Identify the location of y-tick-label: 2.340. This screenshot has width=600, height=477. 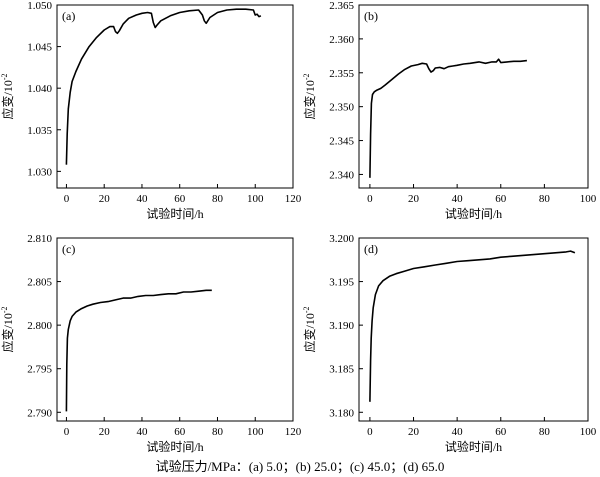
(341, 175).